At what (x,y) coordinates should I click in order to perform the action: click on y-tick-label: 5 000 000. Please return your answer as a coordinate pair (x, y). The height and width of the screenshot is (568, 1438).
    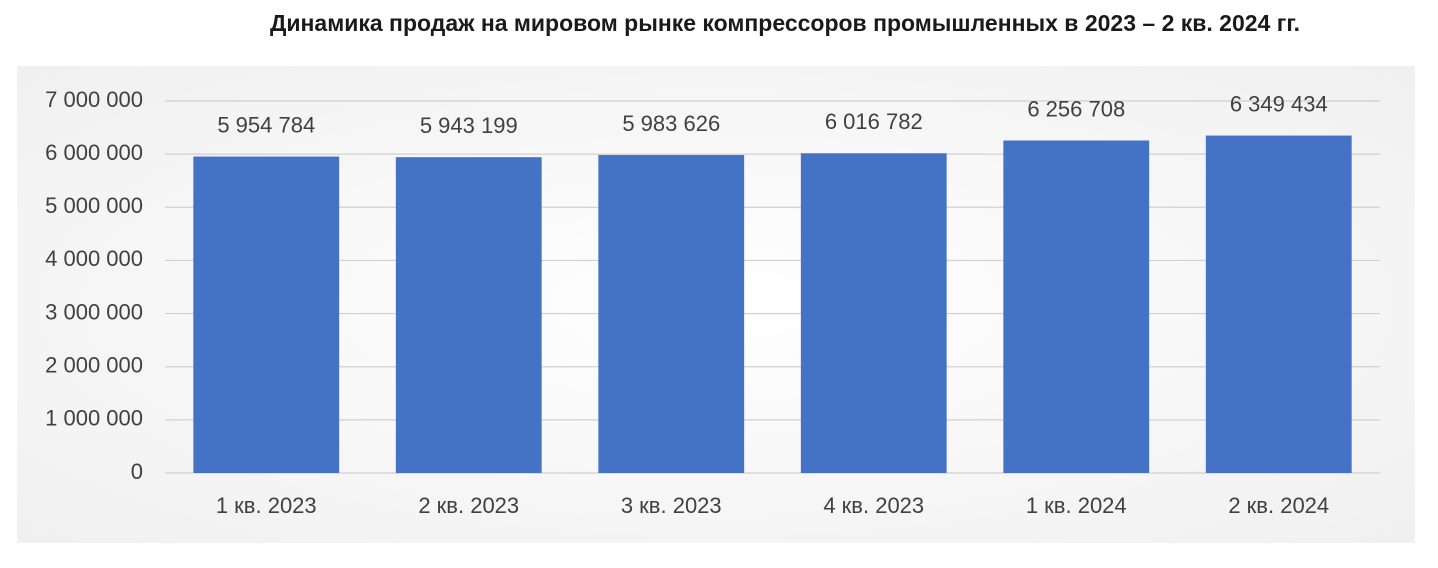
    Looking at the image, I should click on (94, 205).